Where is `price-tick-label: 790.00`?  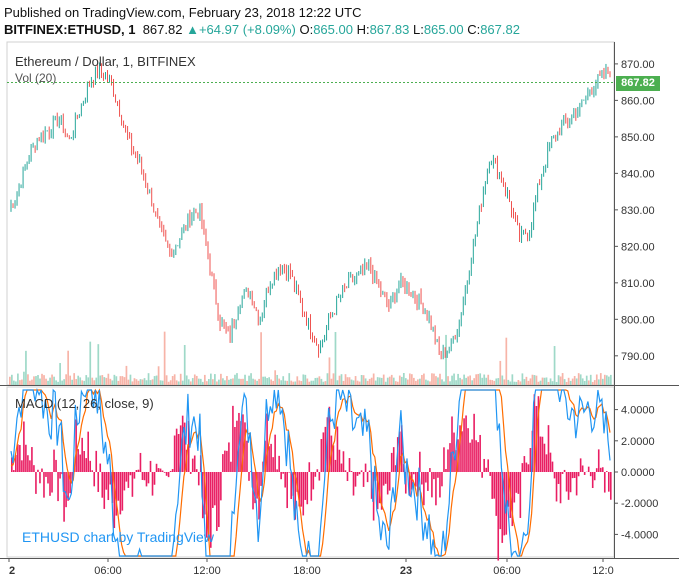
price-tick-label: 790.00 is located at coordinates (638, 357).